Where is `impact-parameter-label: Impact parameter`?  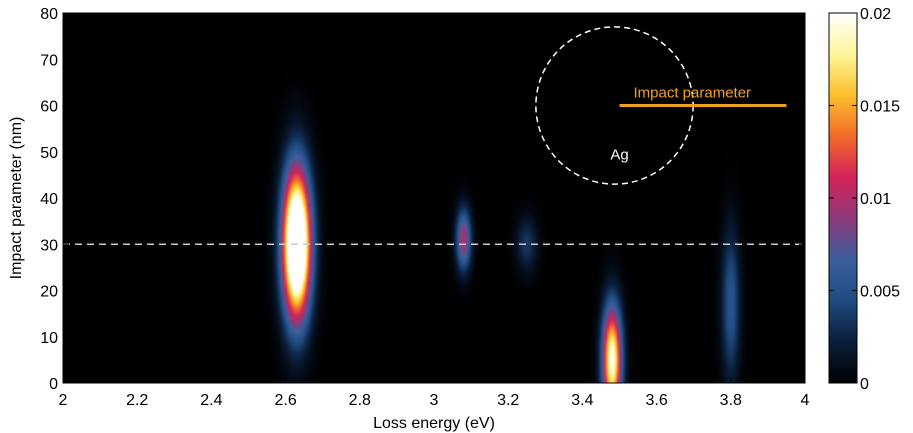 impact-parameter-label: Impact parameter is located at coordinates (693, 93).